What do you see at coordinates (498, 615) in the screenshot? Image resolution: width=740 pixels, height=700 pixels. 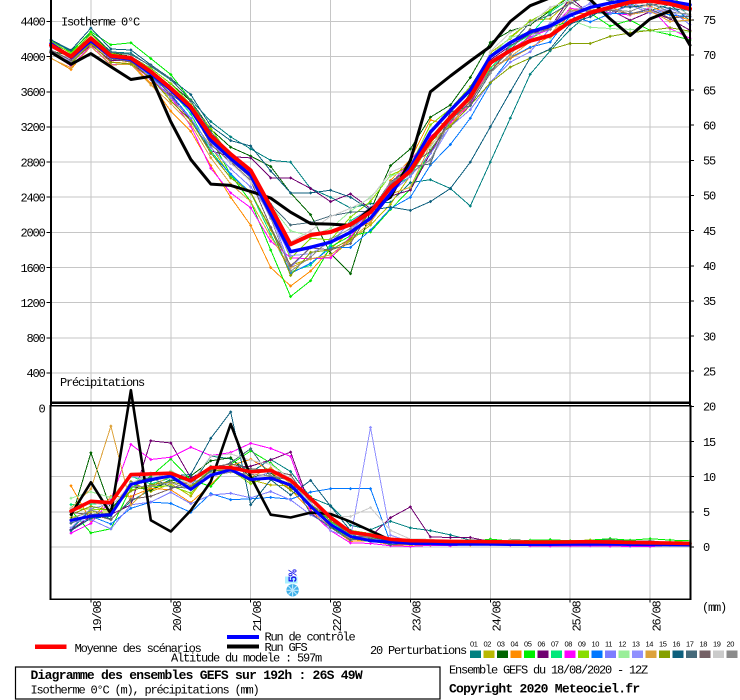 I see `svg-text: 24/08` at bounding box center [498, 615].